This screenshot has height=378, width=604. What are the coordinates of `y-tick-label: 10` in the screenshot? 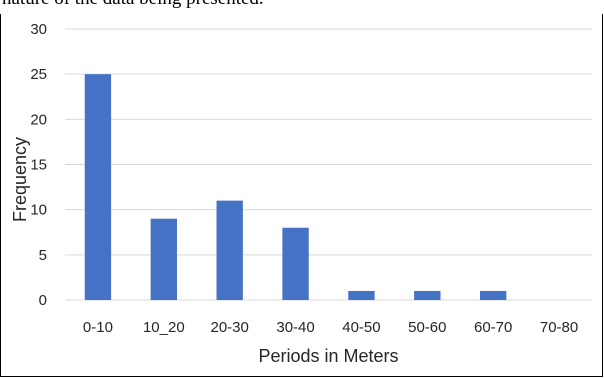 It's located at (38, 210).